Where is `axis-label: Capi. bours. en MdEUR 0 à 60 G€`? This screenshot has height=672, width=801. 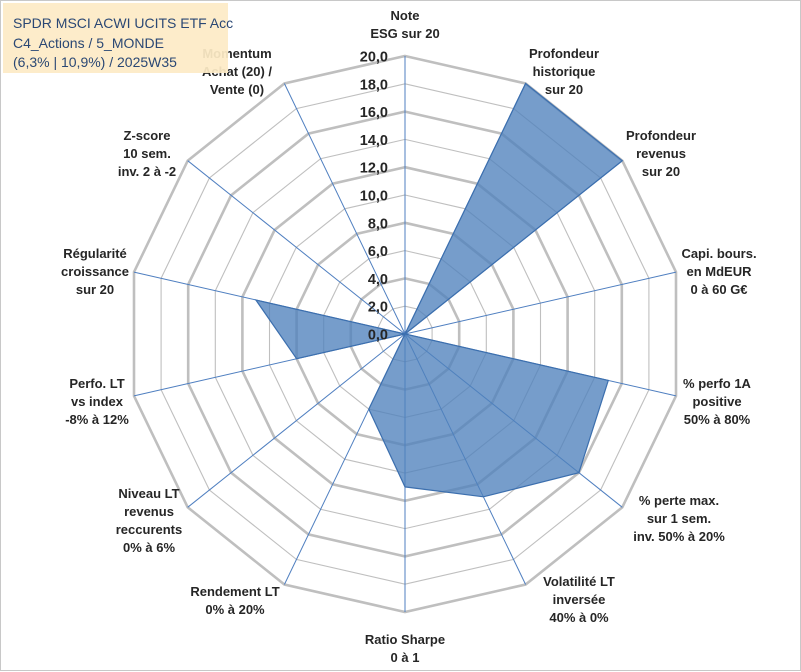 axis-label: Capi. bours. en MdEUR 0 à 60 G€ is located at coordinates (718, 271).